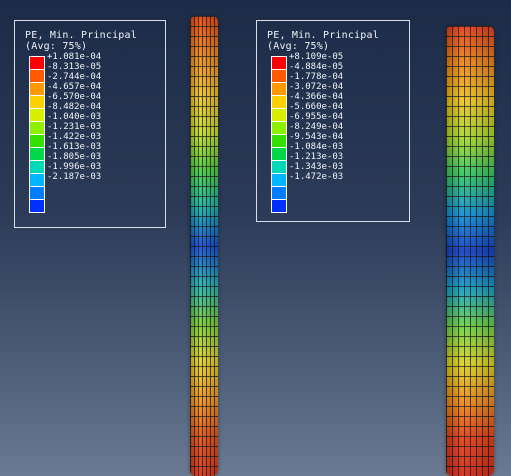 This screenshot has height=476, width=511. I want to click on legend-tick-label-right-3: -1.778e-04, so click(316, 77).